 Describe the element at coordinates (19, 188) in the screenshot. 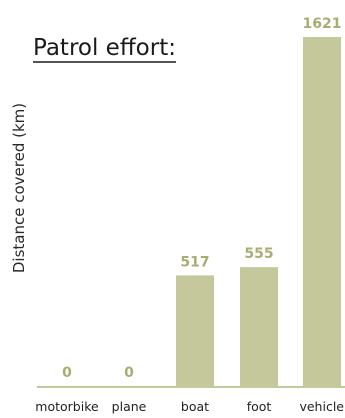

I see `y-axis-label: Distance covered (km)` at that location.